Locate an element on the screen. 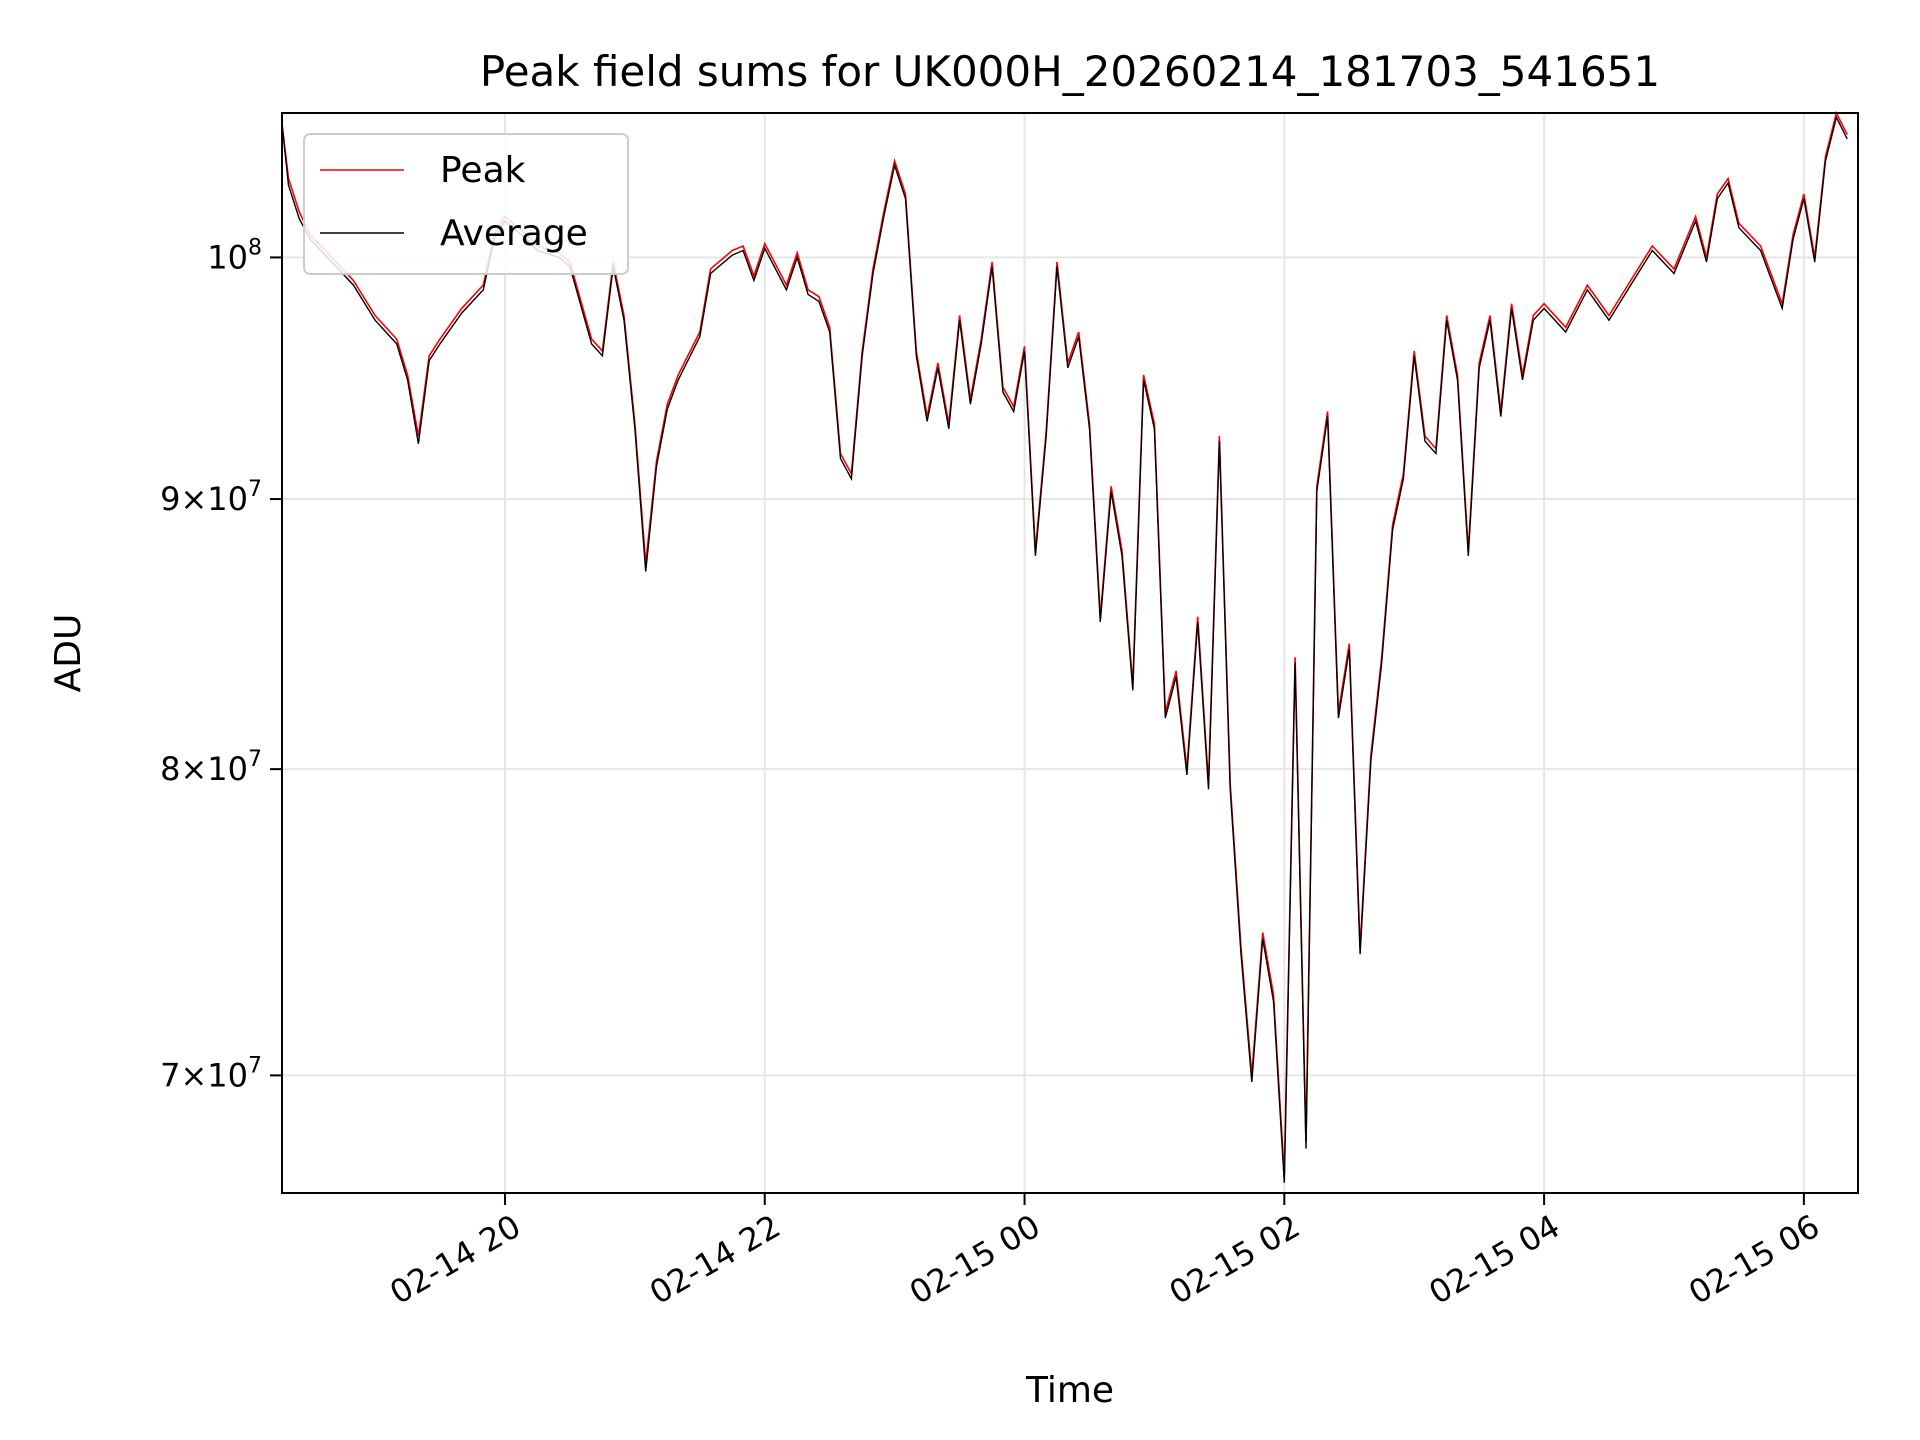  y-tick-label: 7×107 is located at coordinates (211, 1073).